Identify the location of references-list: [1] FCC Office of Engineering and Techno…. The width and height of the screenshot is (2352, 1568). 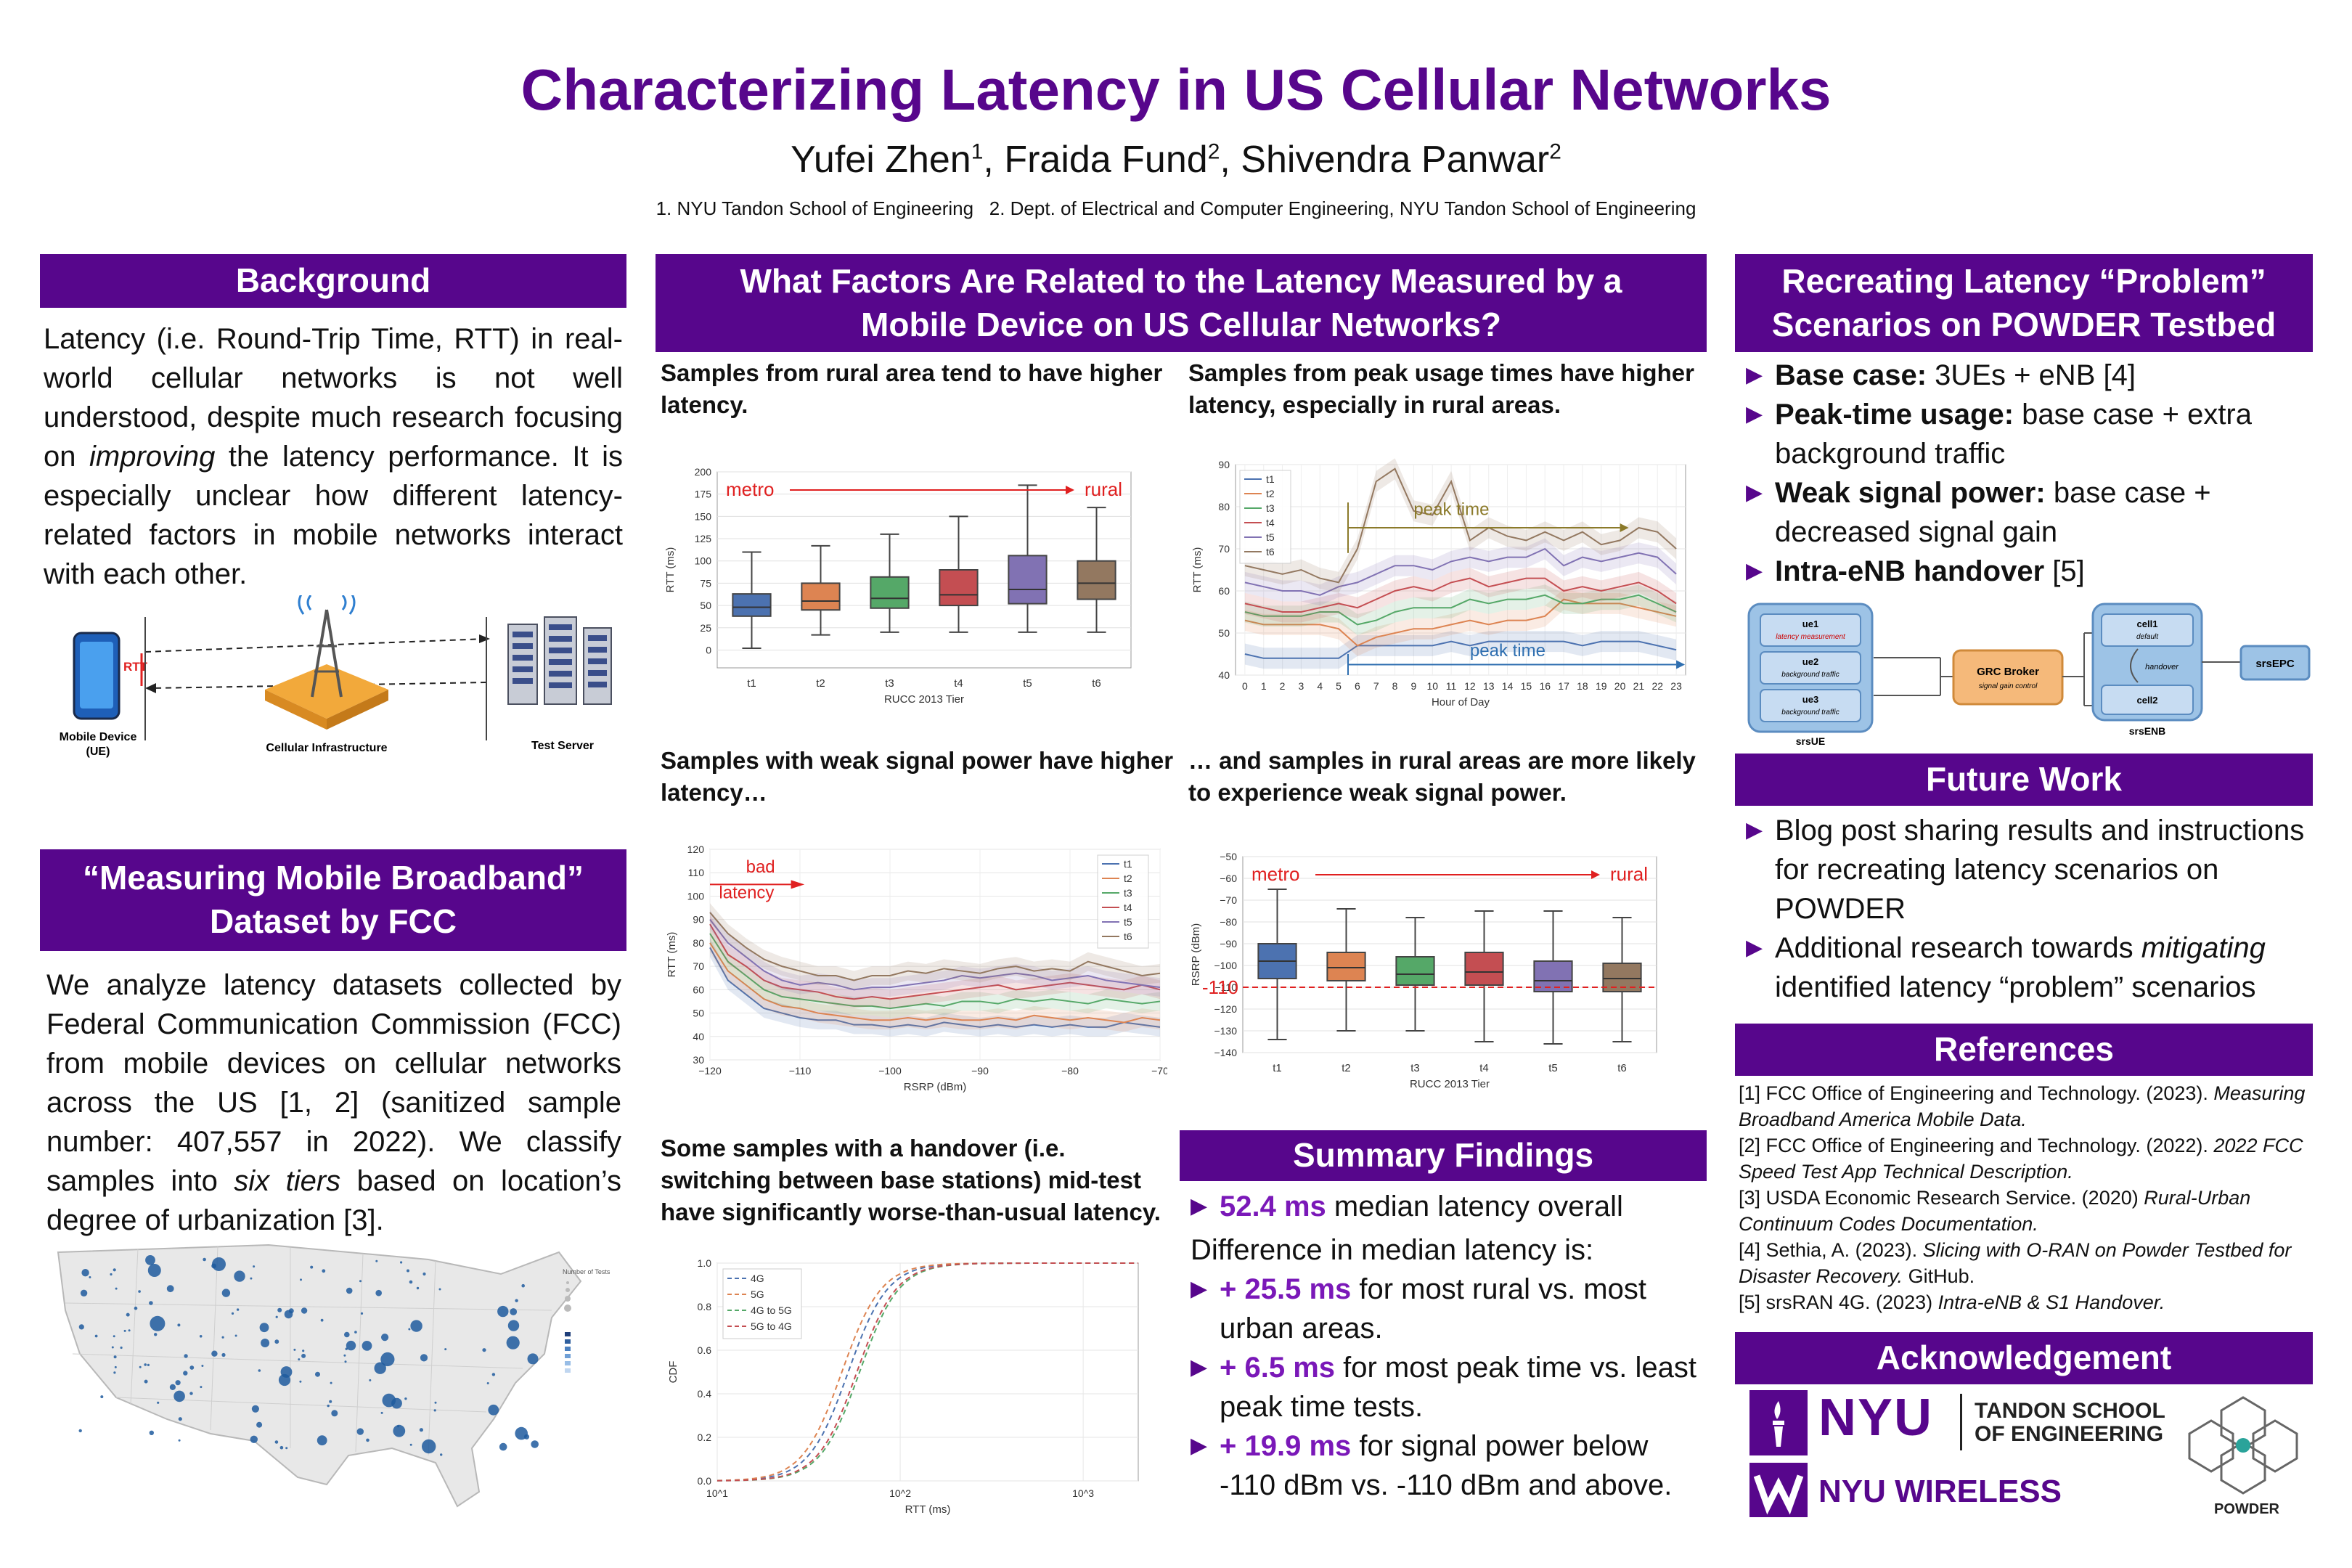
(2026, 1198).